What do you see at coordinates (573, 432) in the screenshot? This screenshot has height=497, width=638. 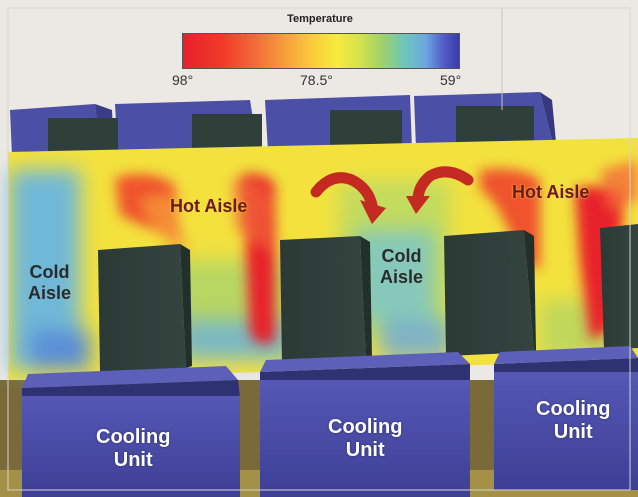 I see `cooling-unit-3-line2: Unit` at bounding box center [573, 432].